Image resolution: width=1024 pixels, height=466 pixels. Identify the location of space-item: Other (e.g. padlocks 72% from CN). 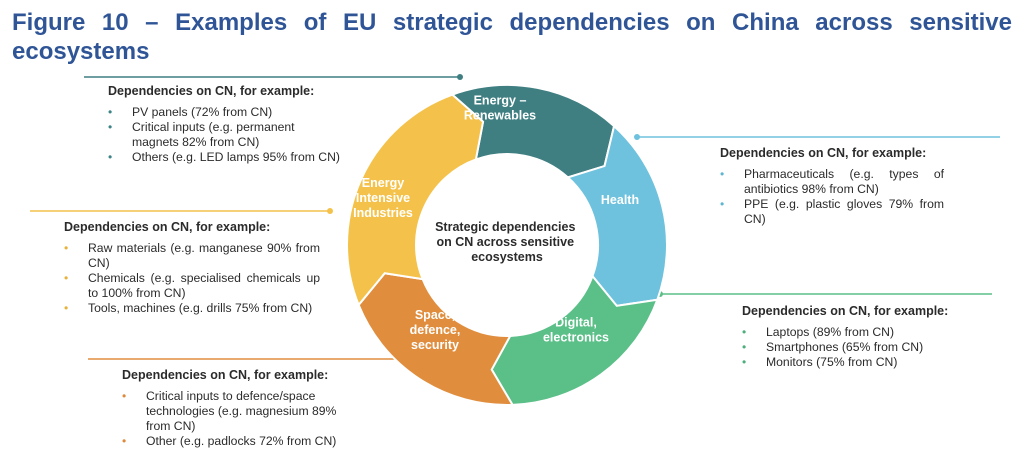
(242, 441).